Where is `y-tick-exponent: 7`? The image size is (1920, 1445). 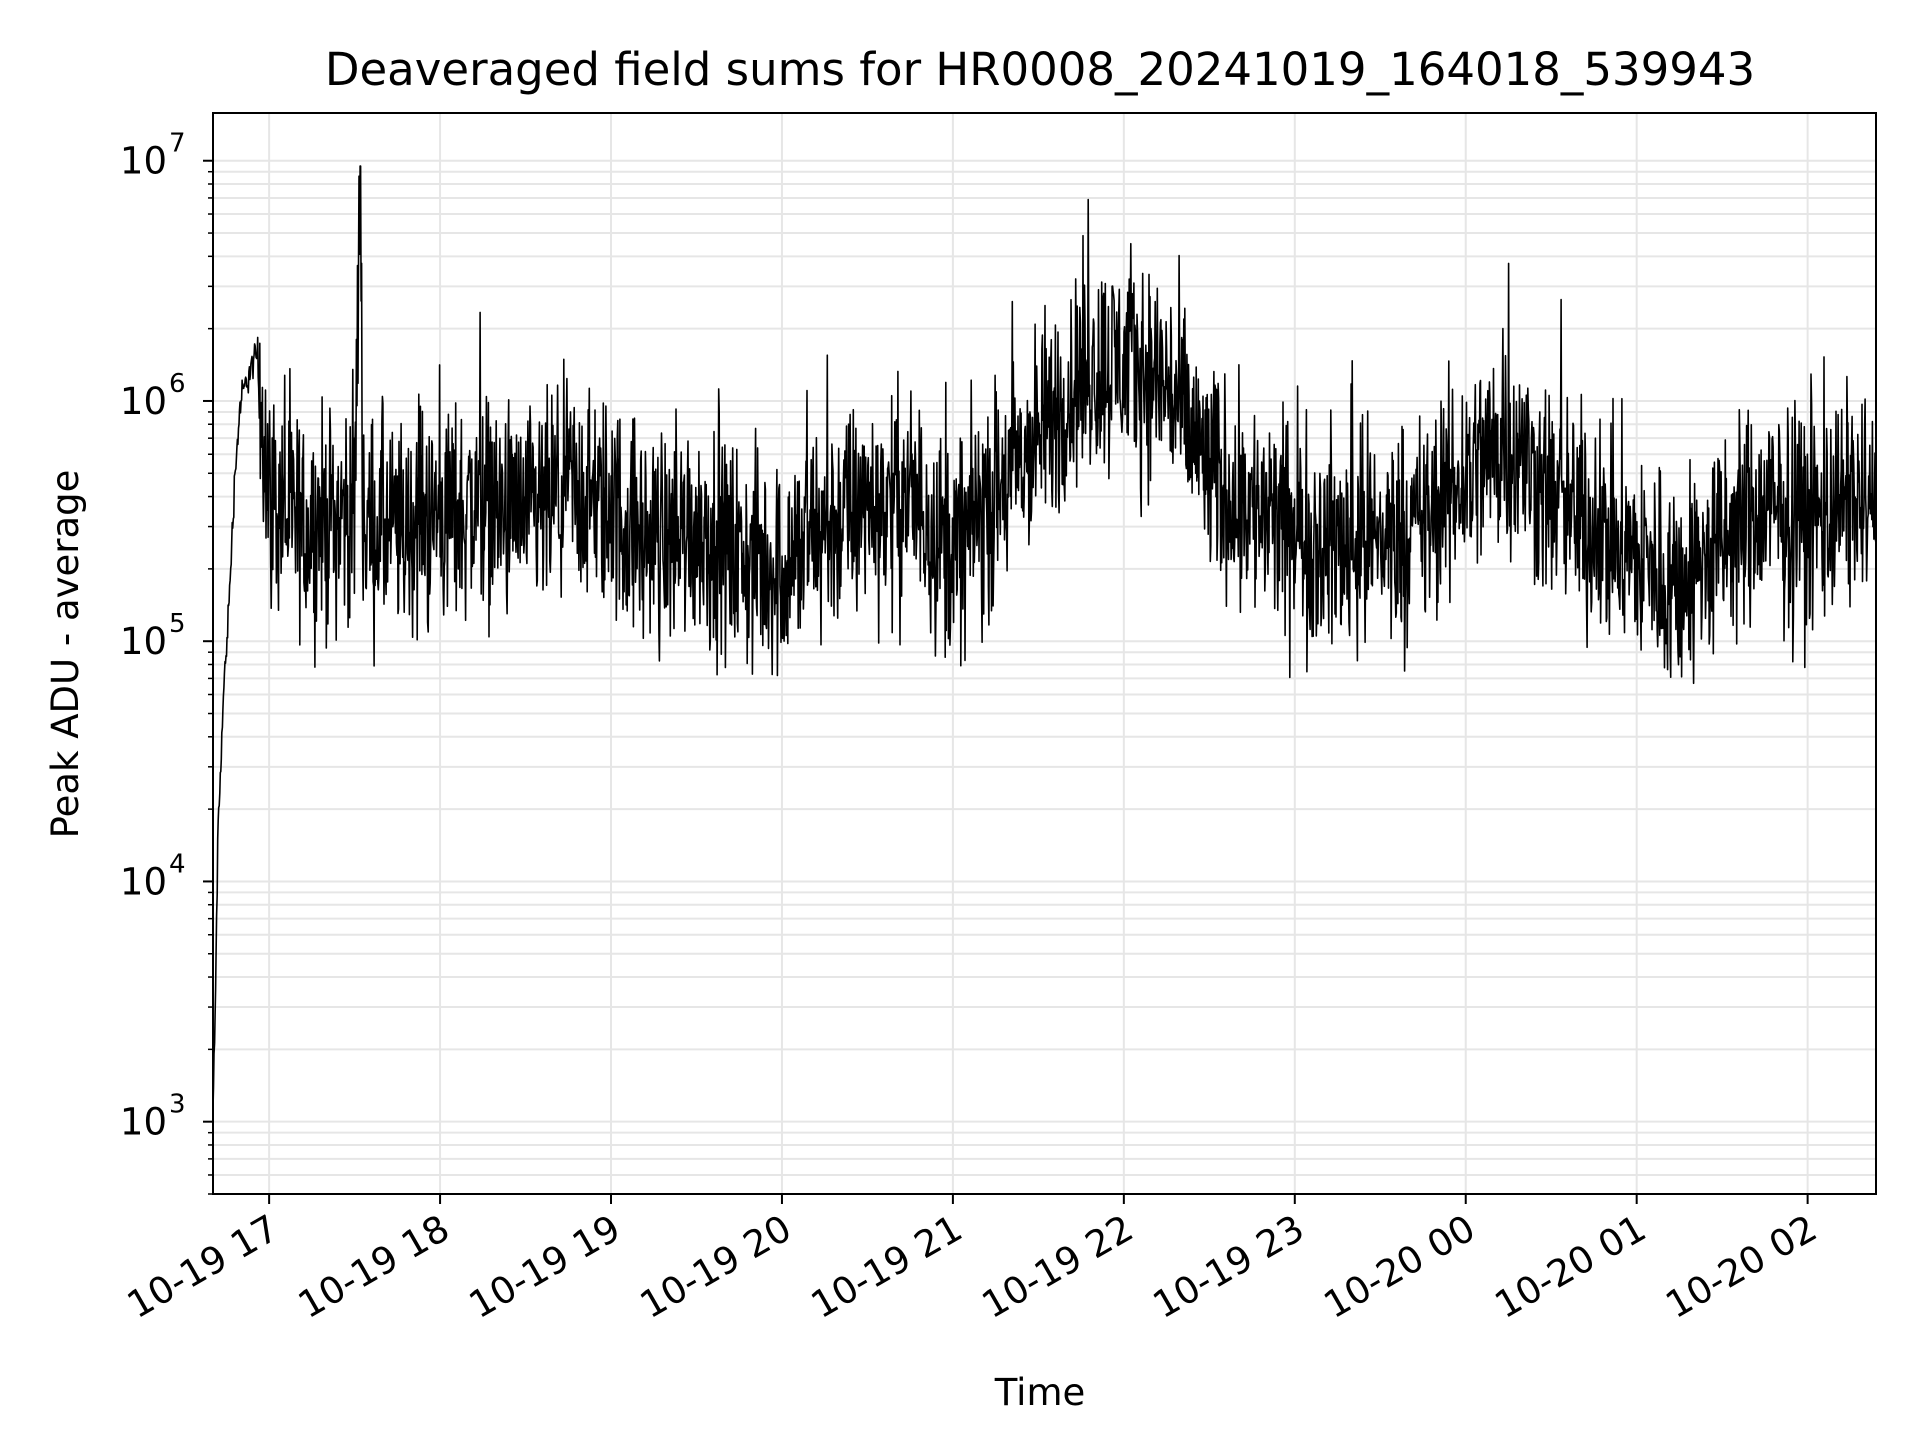 y-tick-exponent: 7 is located at coordinates (177, 144).